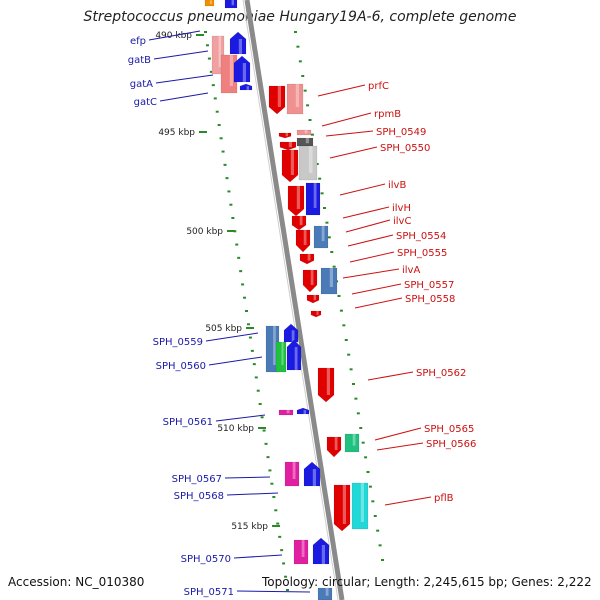  What do you see at coordinates (449, 429) in the screenshot?
I see `right-label-sph_0565: SPH_0565` at bounding box center [449, 429].